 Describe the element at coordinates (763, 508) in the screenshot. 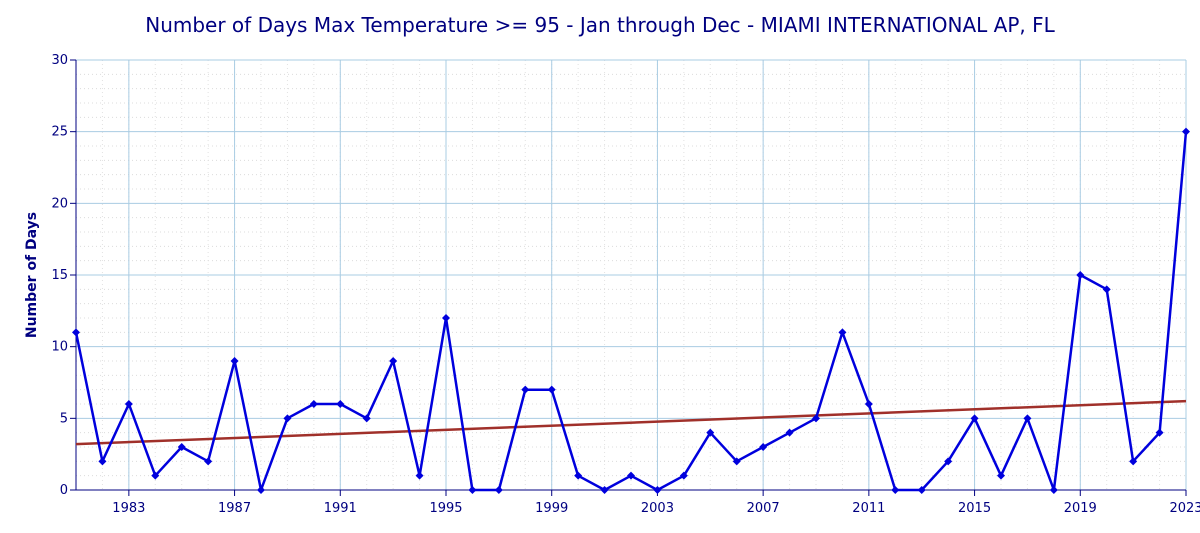

I see `x-tick-label: 2007` at that location.